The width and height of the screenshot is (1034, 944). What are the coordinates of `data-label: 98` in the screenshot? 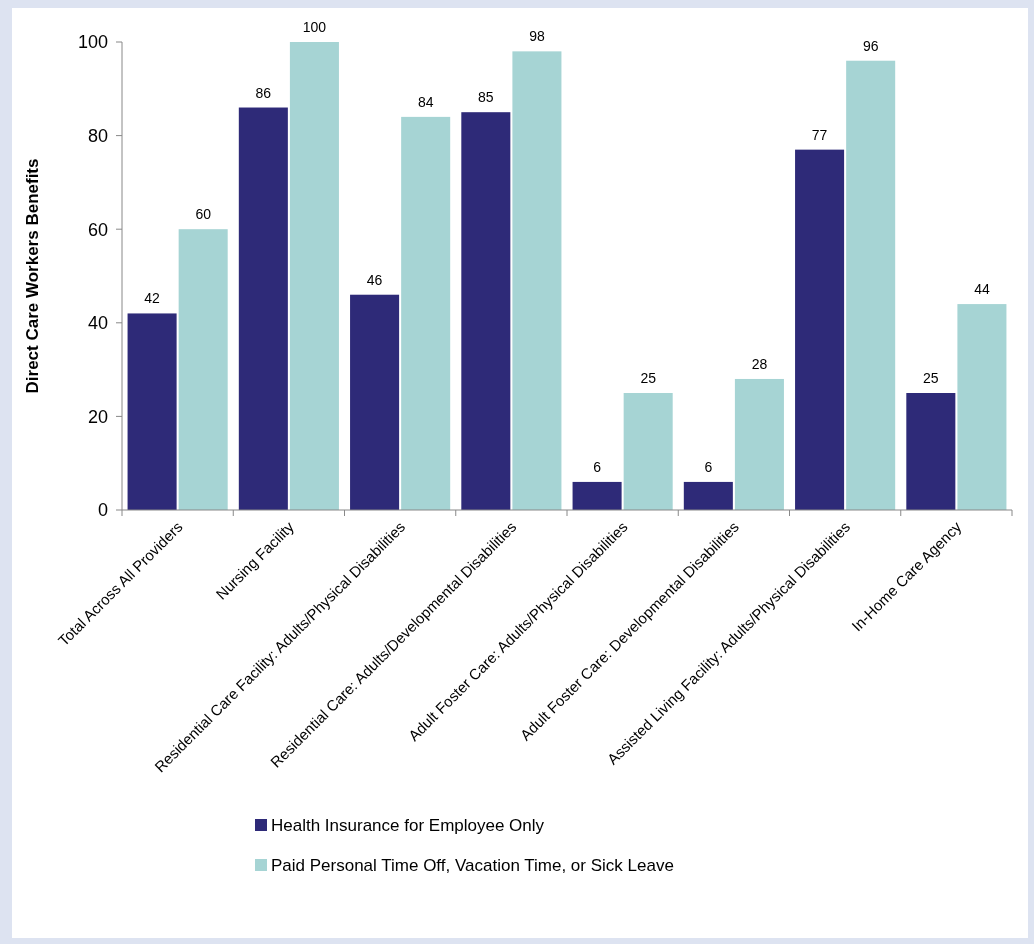 It's located at (537, 36).